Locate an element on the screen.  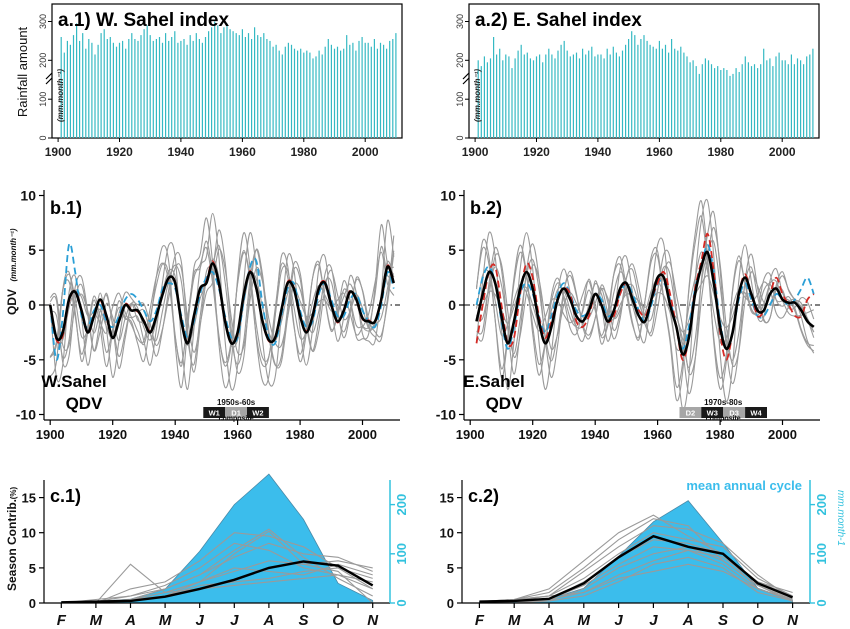
panel-title: a.1) W. Sahel index is located at coordinates (143, 20).